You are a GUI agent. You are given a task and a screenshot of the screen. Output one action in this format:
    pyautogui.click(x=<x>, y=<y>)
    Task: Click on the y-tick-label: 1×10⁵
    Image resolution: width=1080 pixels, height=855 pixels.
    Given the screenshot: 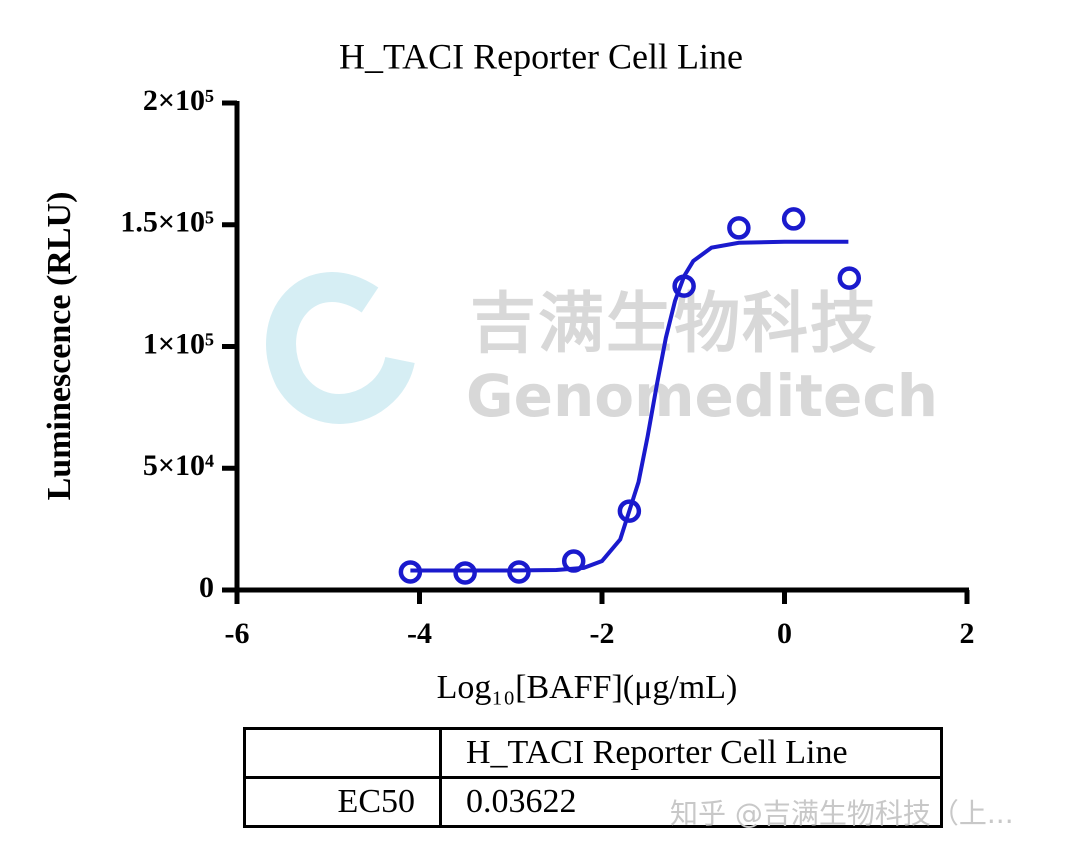 What is the action you would take?
    pyautogui.click(x=178, y=343)
    